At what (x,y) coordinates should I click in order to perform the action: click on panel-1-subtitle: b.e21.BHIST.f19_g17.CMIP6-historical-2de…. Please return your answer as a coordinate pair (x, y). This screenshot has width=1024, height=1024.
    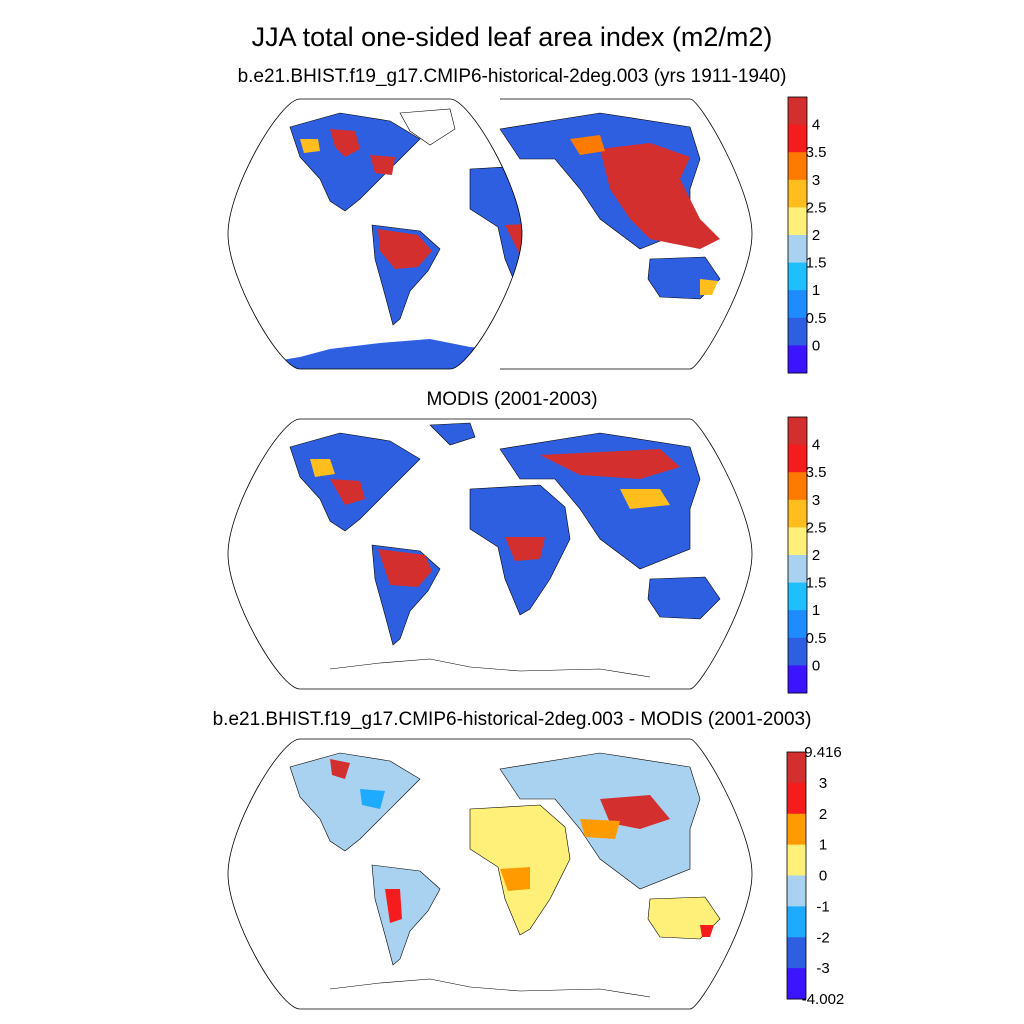
    Looking at the image, I should click on (512, 76).